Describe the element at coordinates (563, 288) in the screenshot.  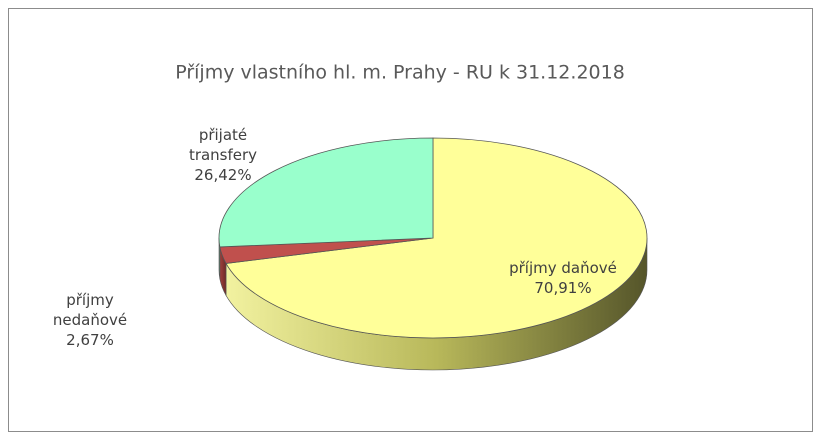
I see `value-label: 70,91%` at that location.